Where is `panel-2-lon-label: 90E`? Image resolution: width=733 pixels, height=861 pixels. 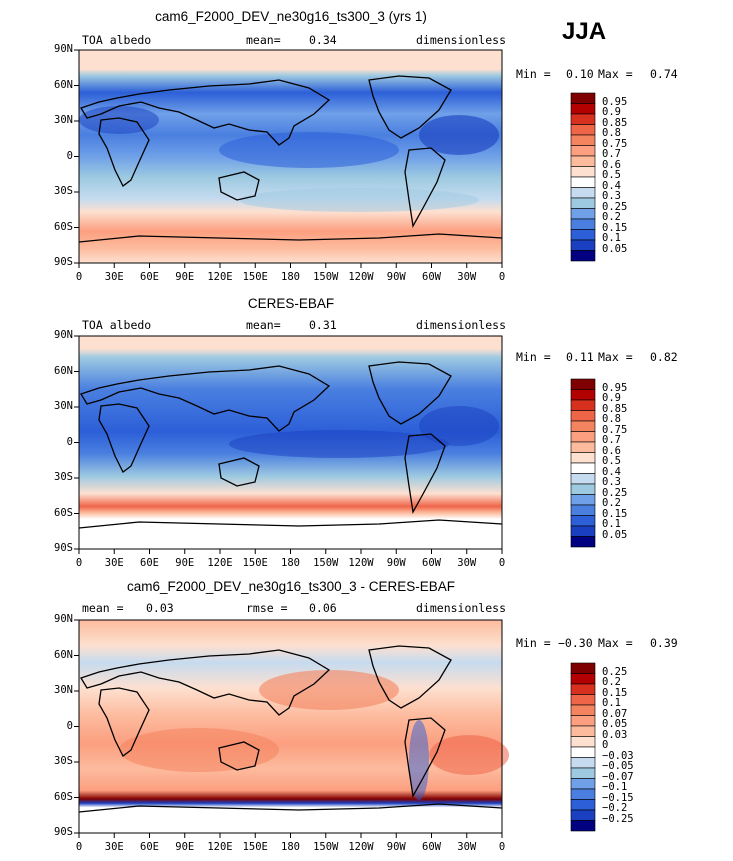 panel-2-lon-label: 90E is located at coordinates (185, 563).